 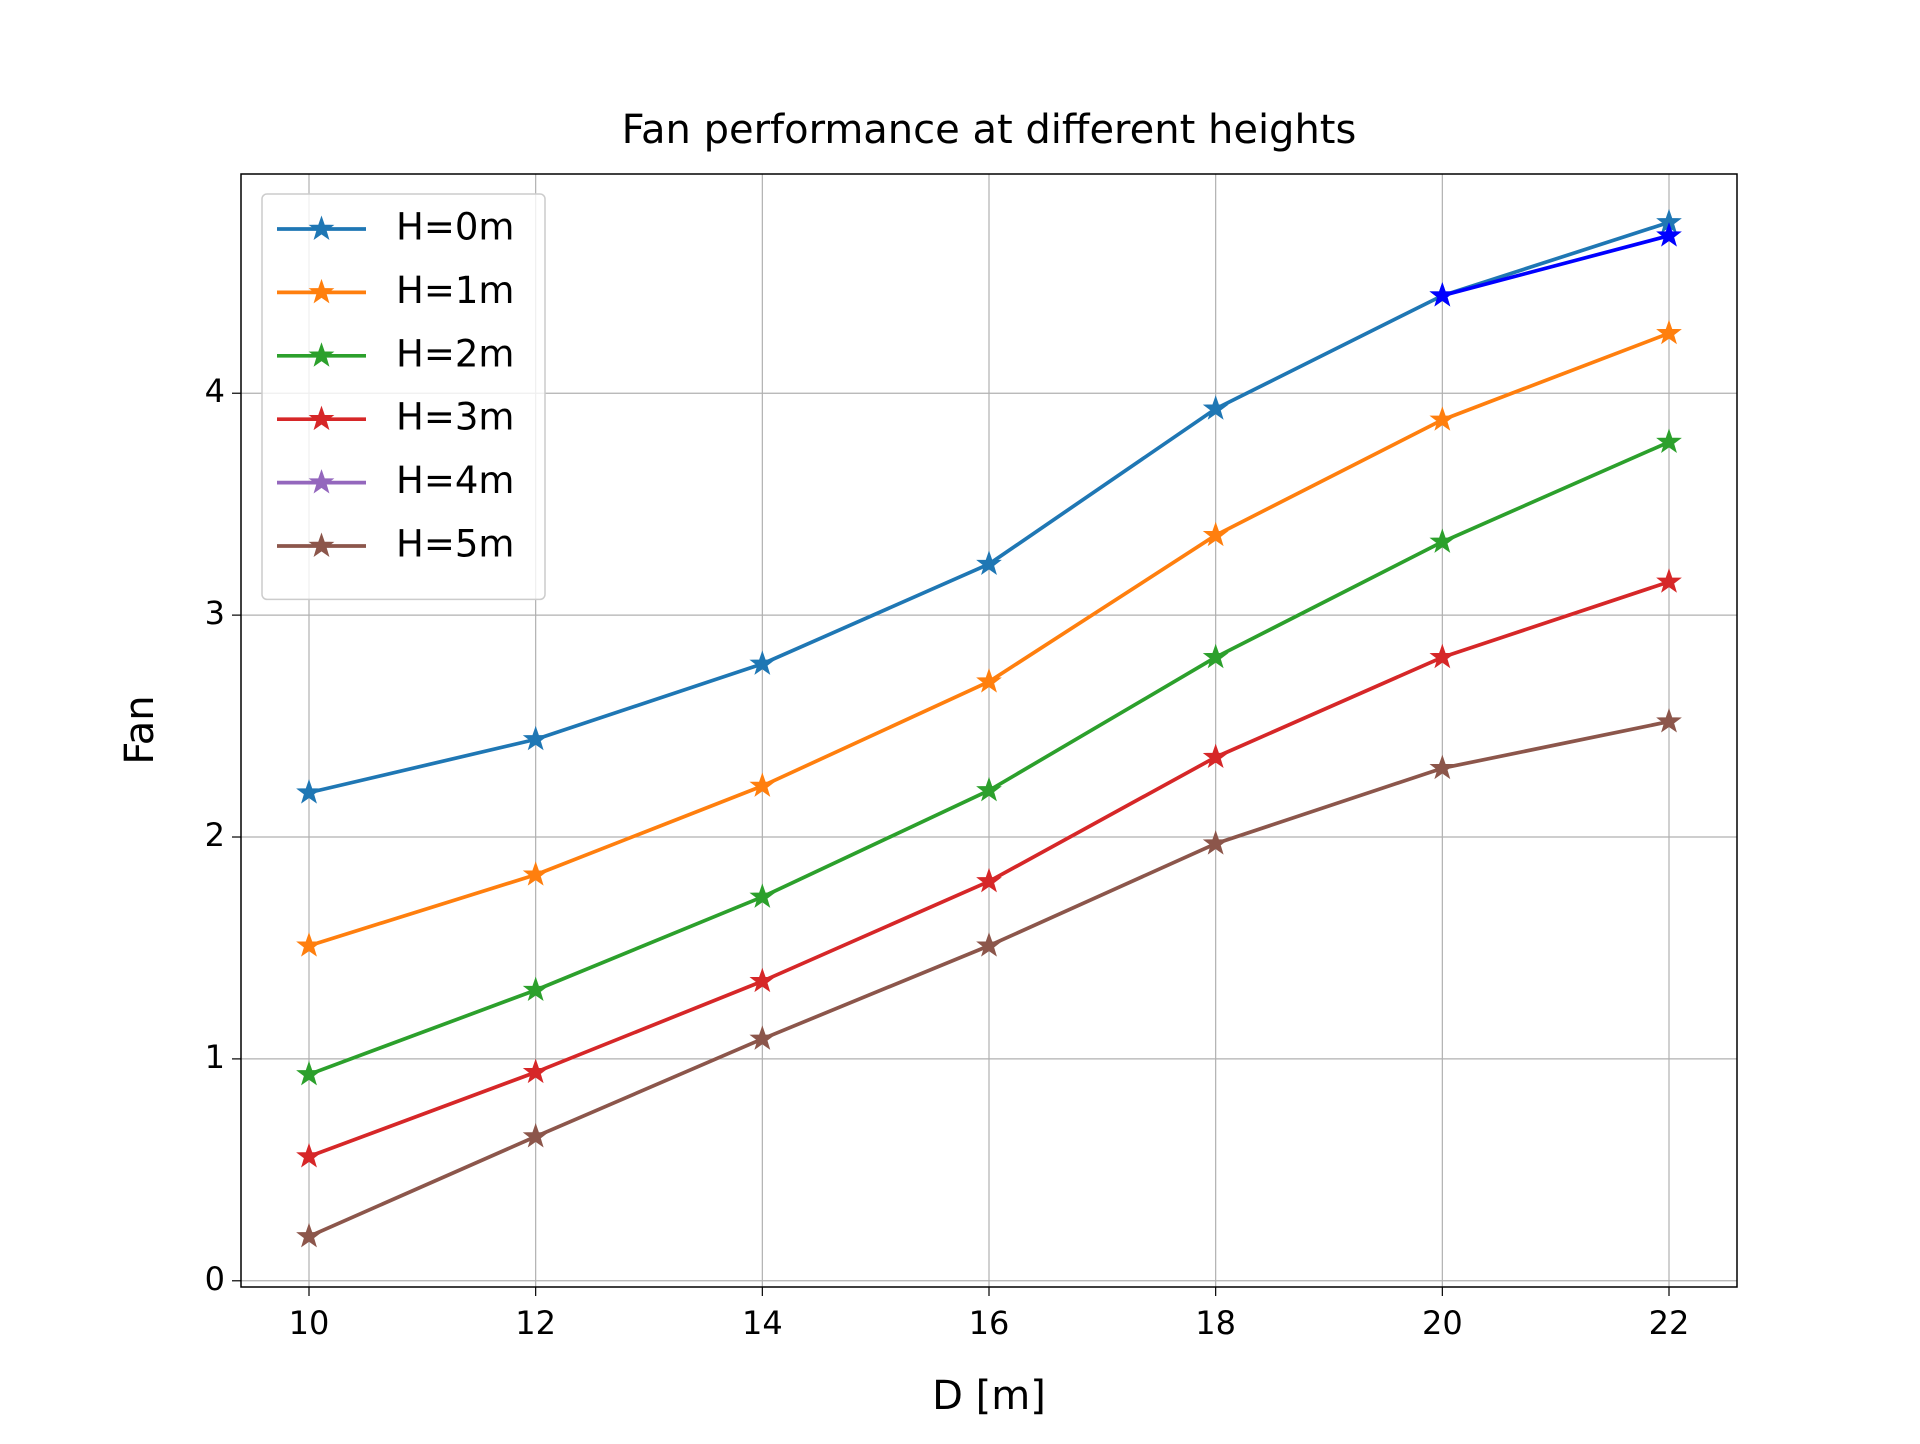 I want to click on x-tick-label: 20, so click(x=1442, y=1323).